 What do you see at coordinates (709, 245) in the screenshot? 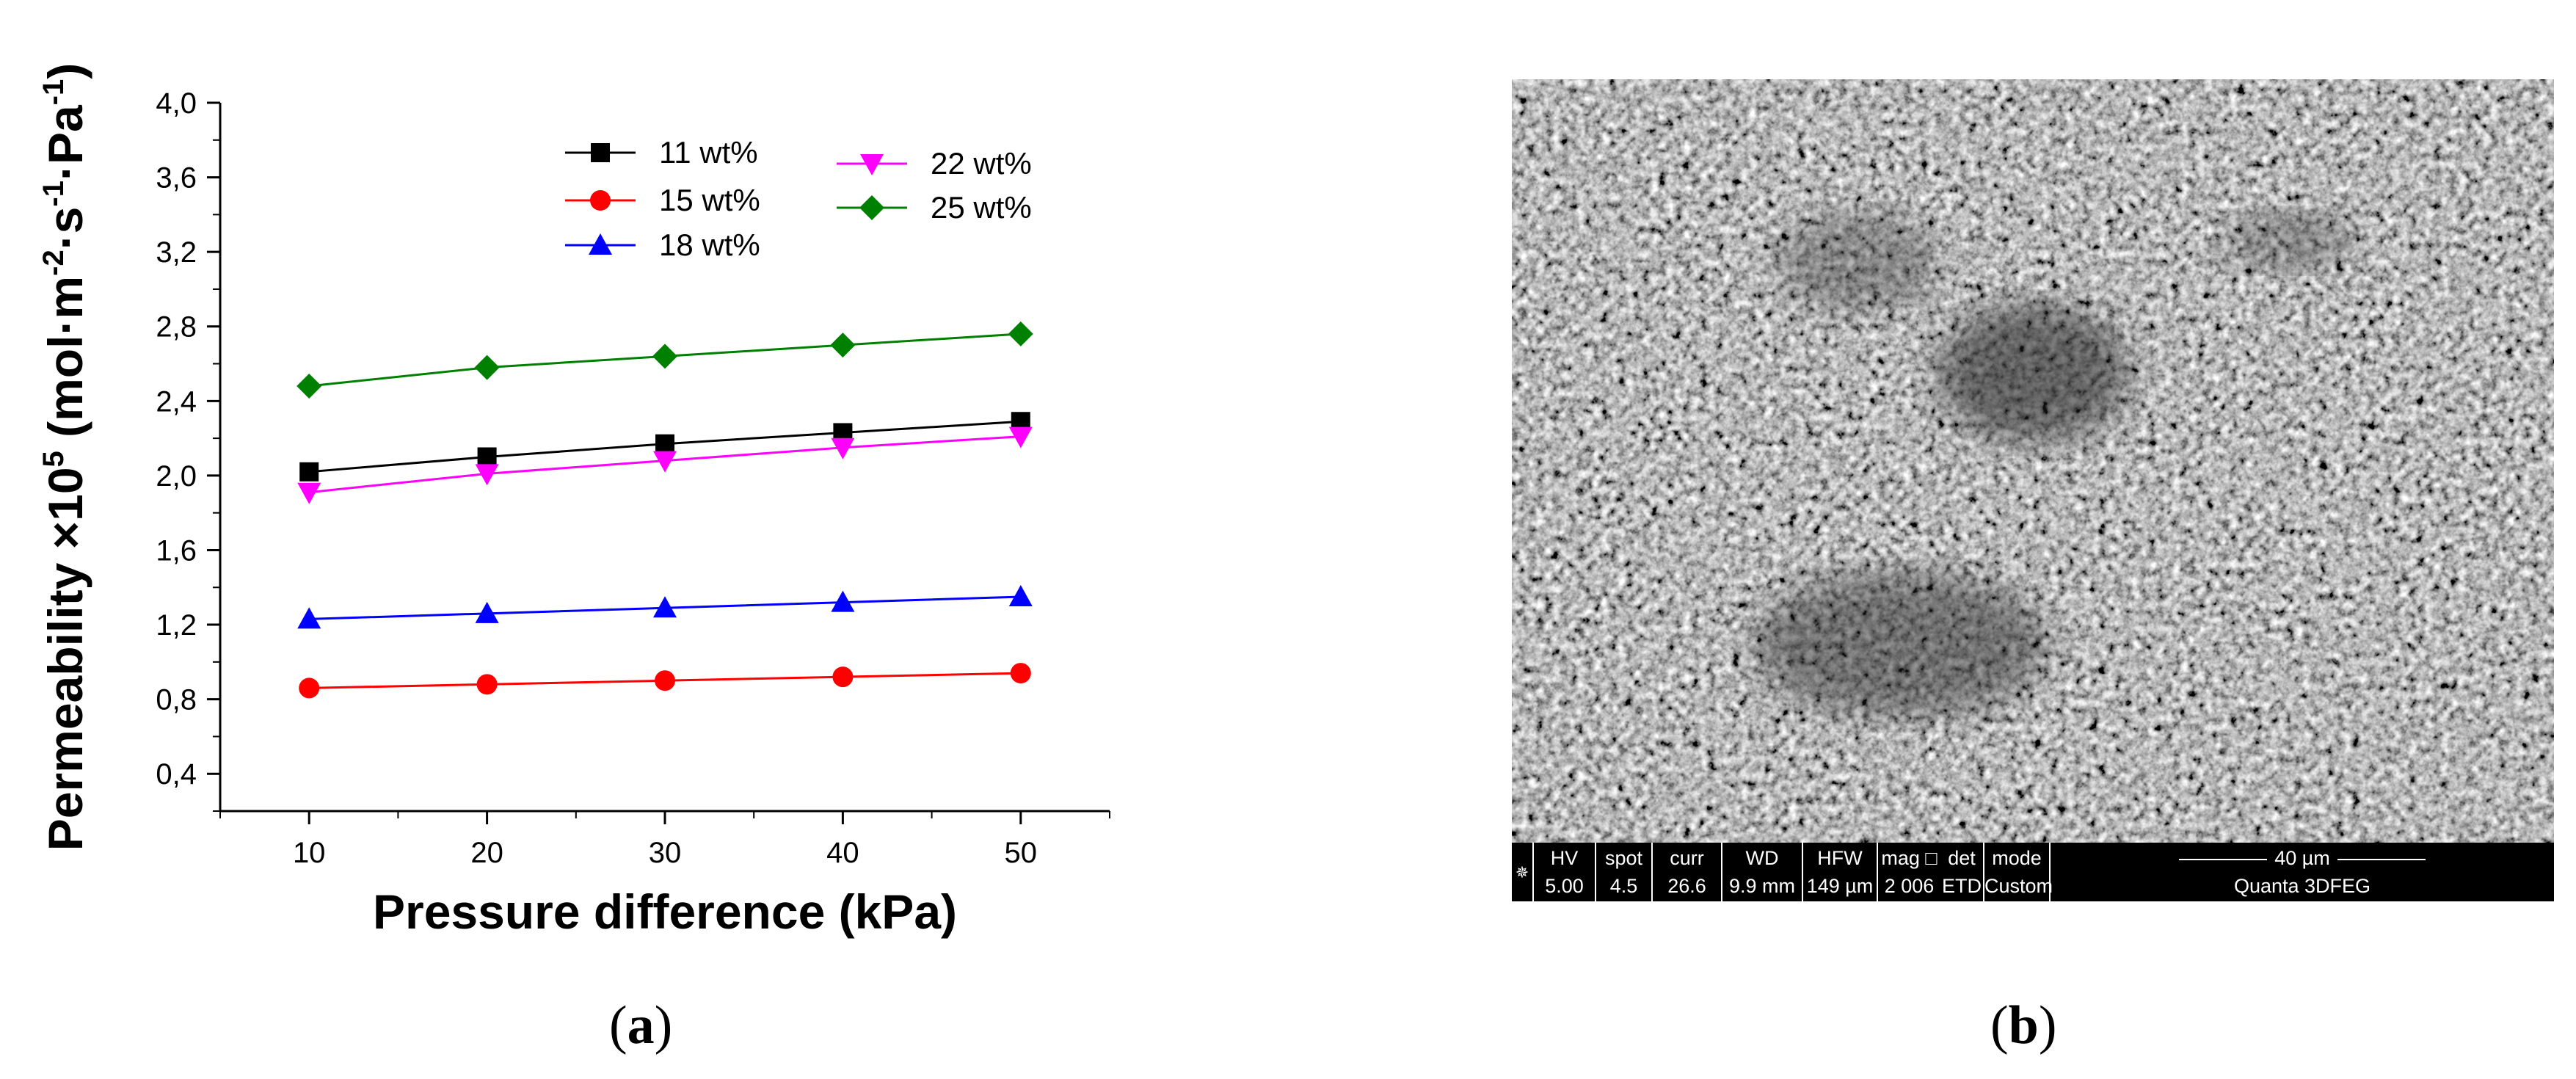
I see `legend-label: 18 wt%` at bounding box center [709, 245].